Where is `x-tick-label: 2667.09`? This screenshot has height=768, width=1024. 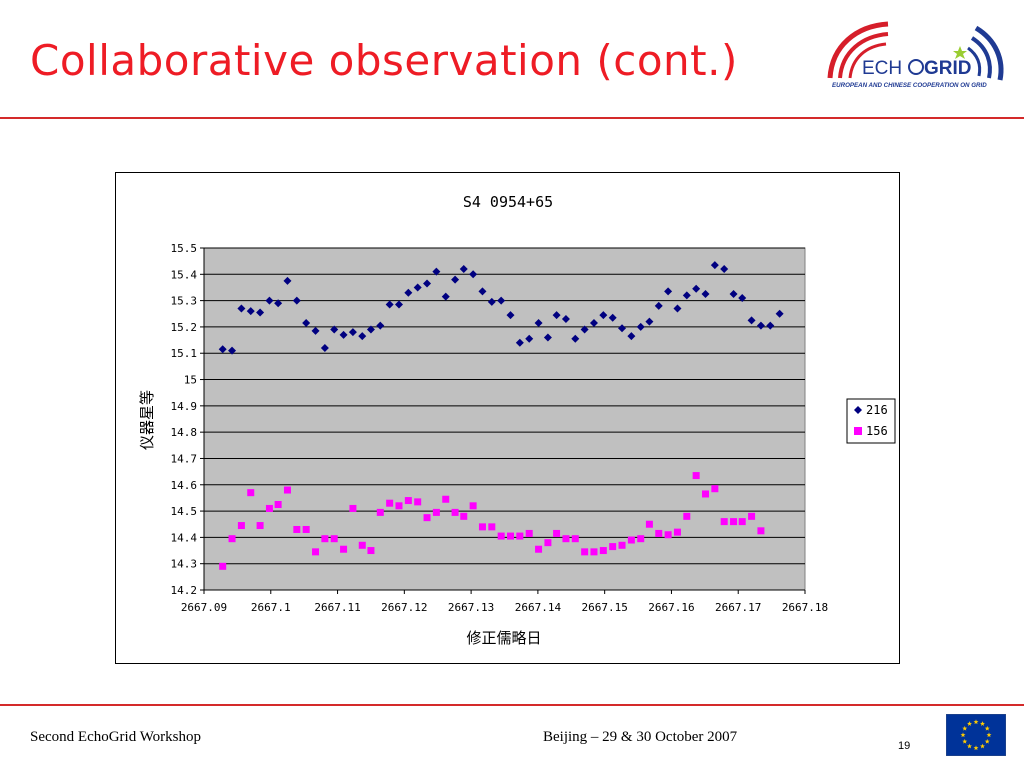 x-tick-label: 2667.09 is located at coordinates (204, 607).